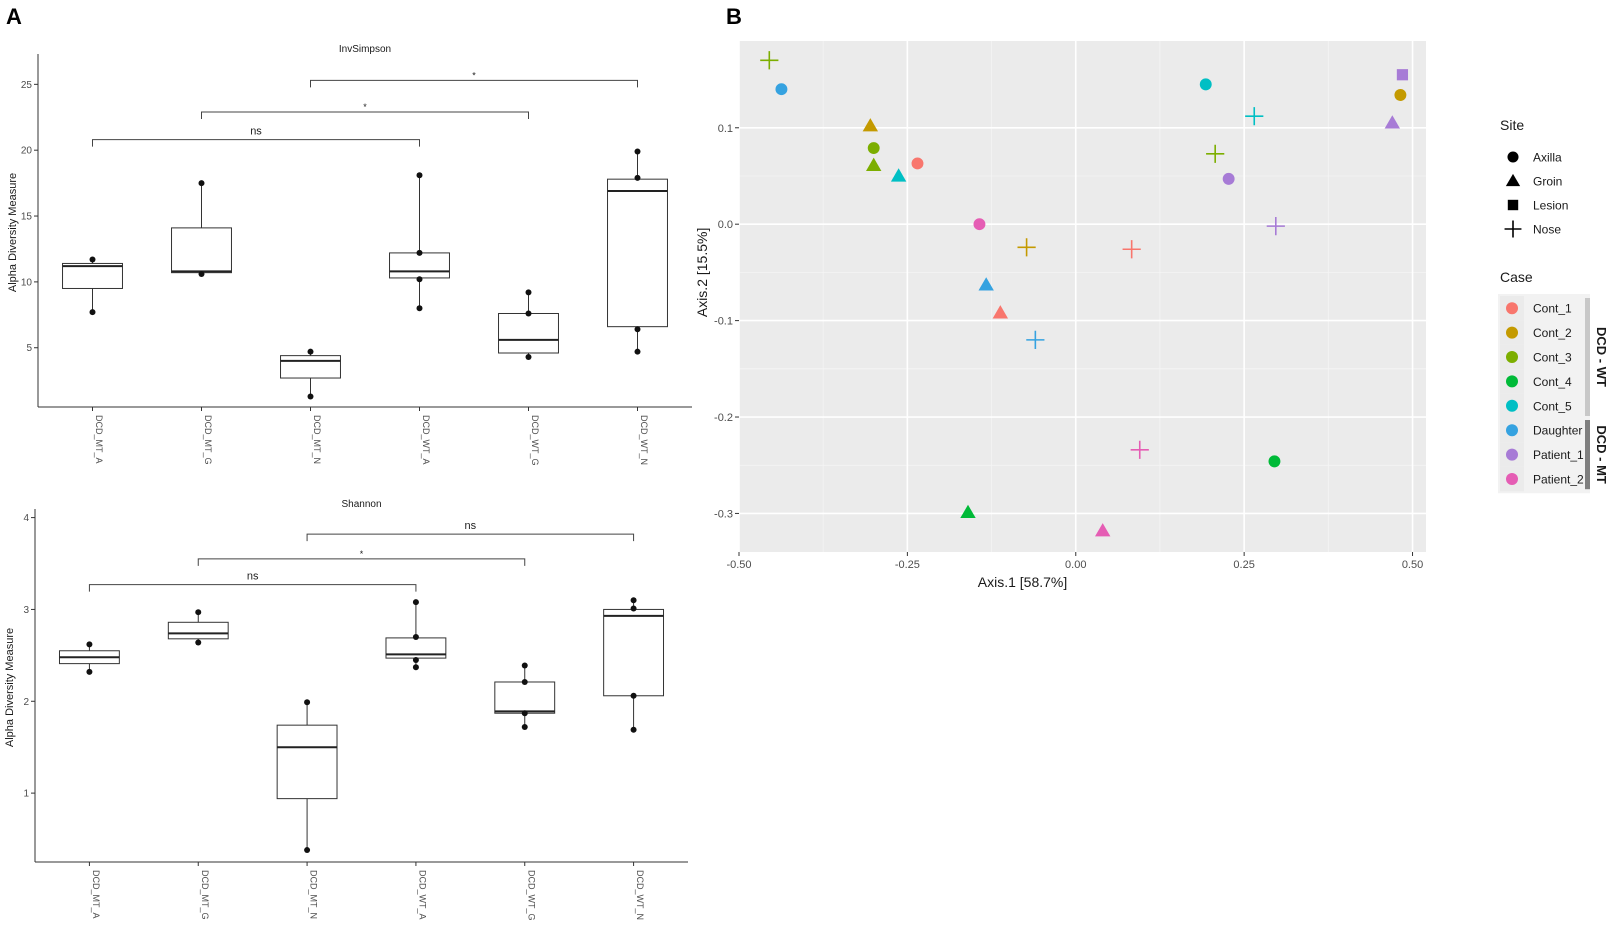 The image size is (1620, 952). I want to click on y-tick-label: -0.1, so click(723, 322).